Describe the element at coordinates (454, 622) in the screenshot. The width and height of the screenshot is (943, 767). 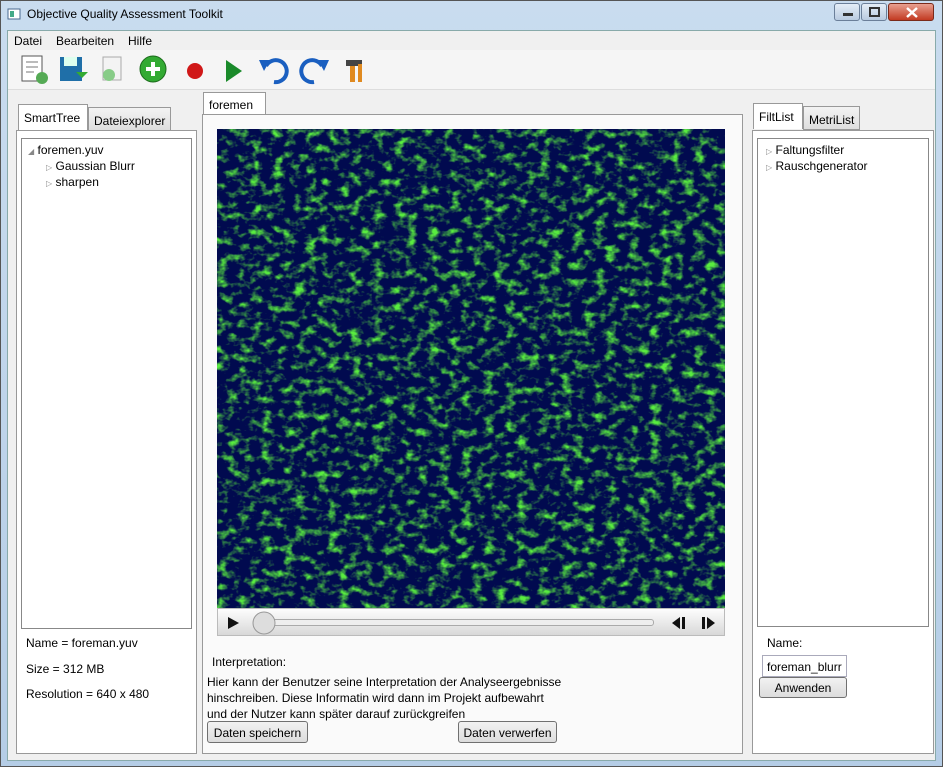
I see `seek-track` at that location.